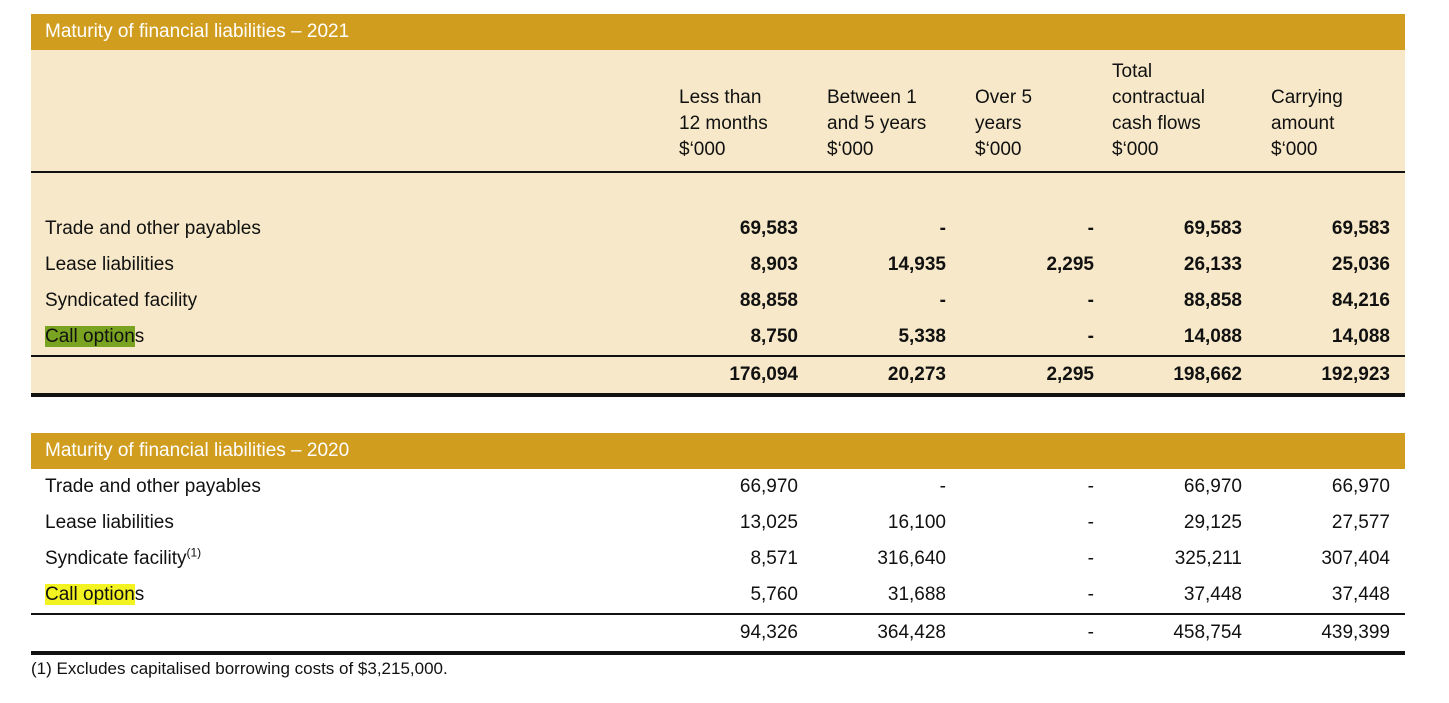 The image size is (1449, 703). Describe the element at coordinates (916, 374) in the screenshot. I see `total-cell: 20,273` at that location.